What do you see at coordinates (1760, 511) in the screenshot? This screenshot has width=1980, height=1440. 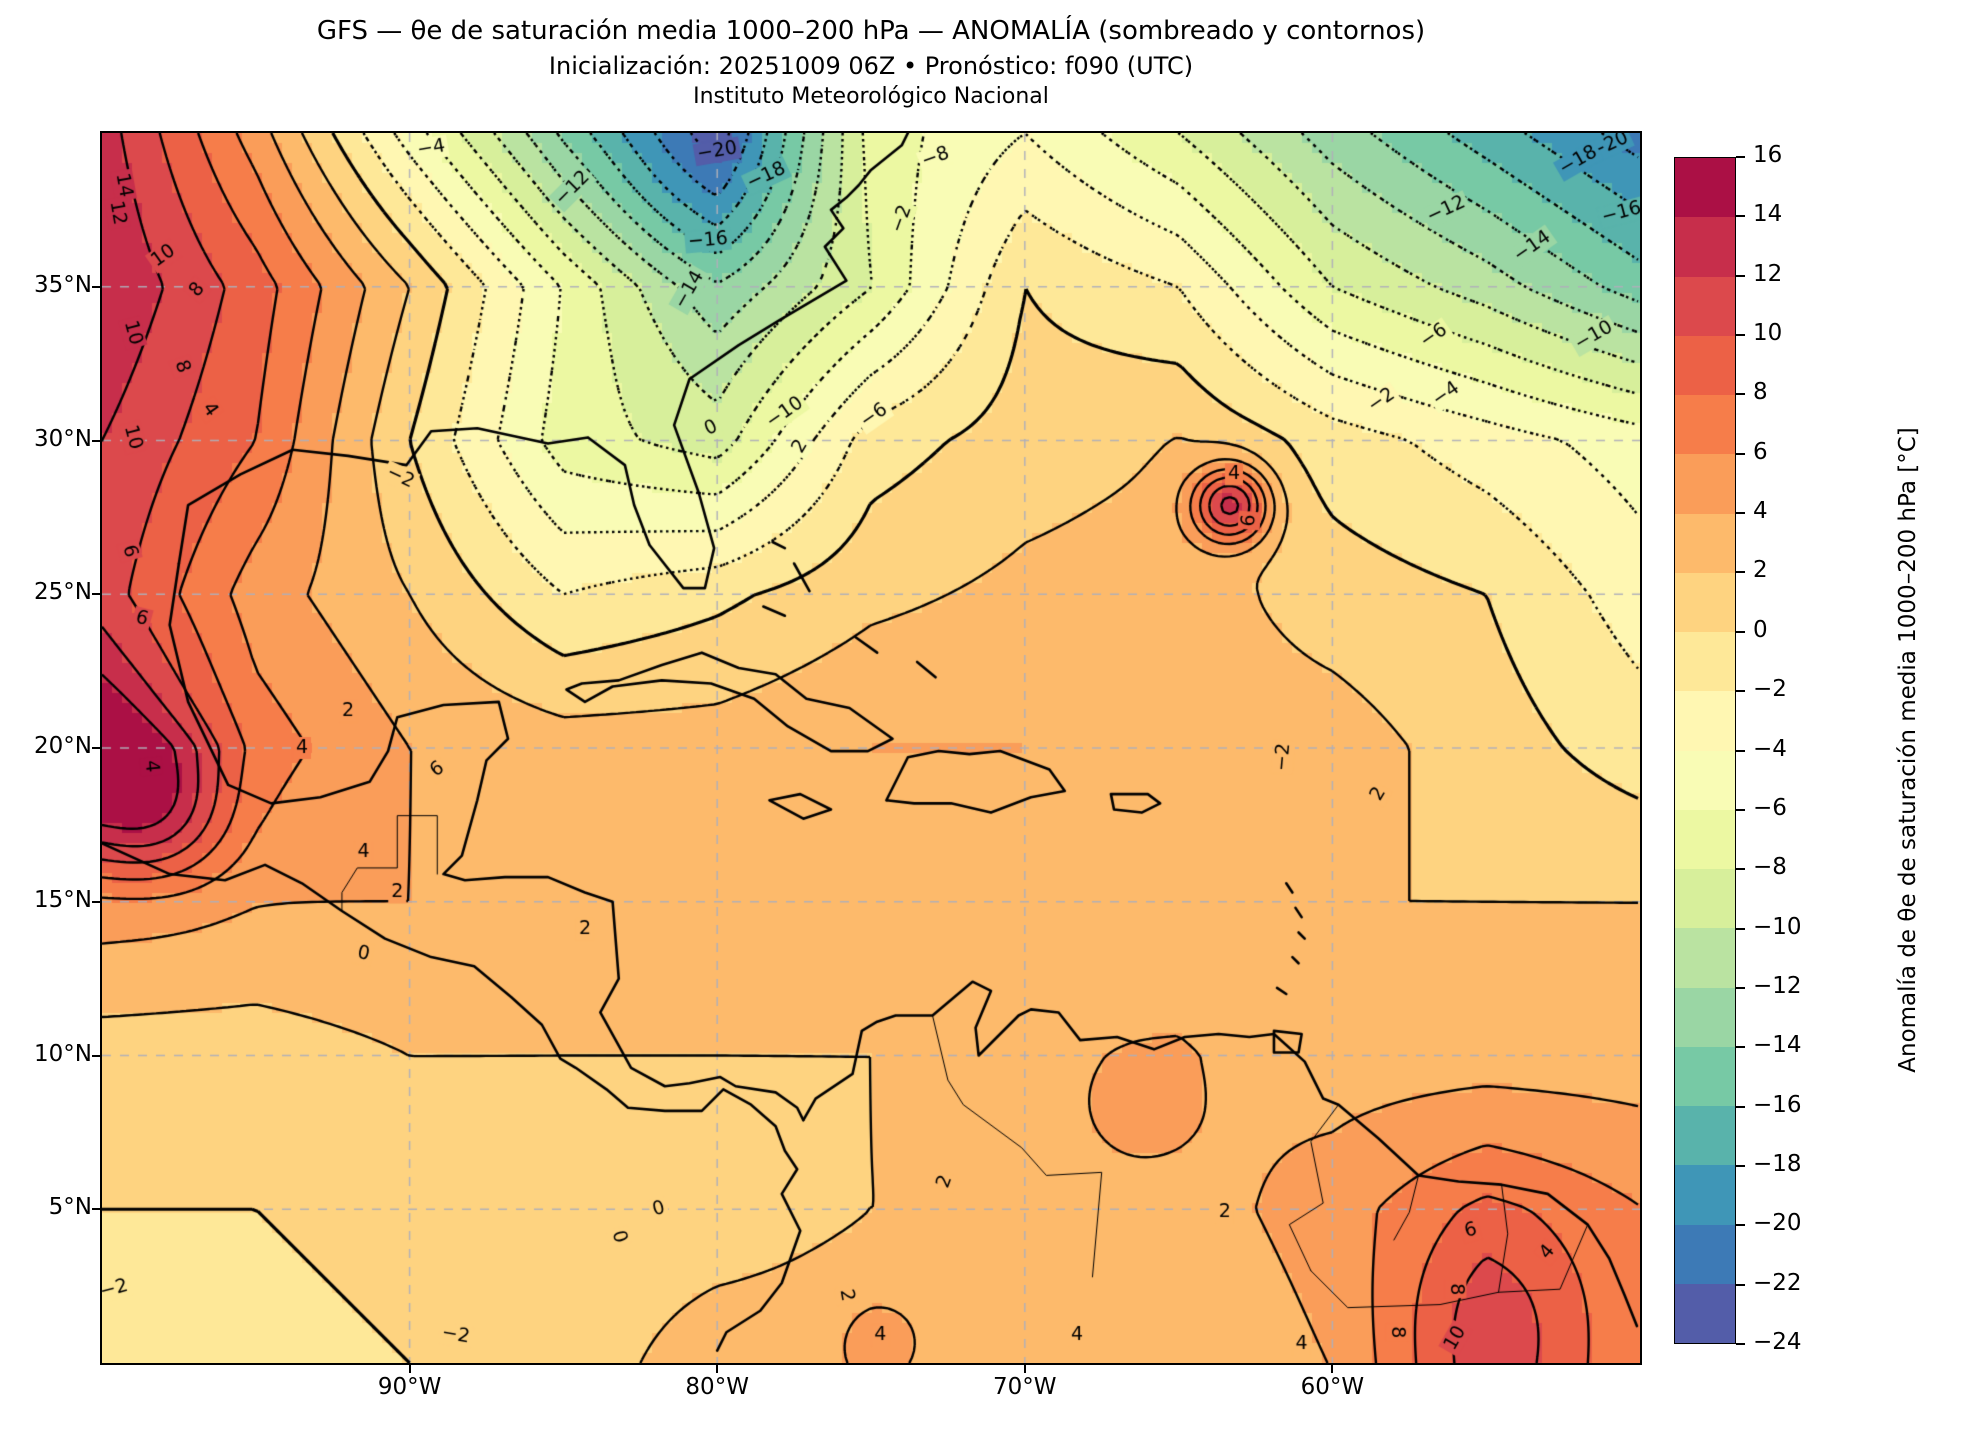 I see `colorbar-tick-label: 4` at bounding box center [1760, 511].